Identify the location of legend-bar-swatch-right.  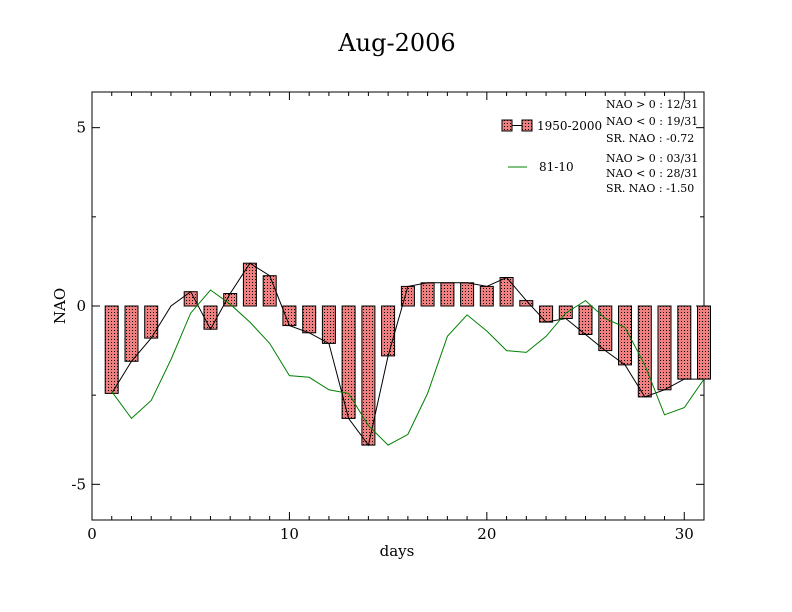
(527, 125).